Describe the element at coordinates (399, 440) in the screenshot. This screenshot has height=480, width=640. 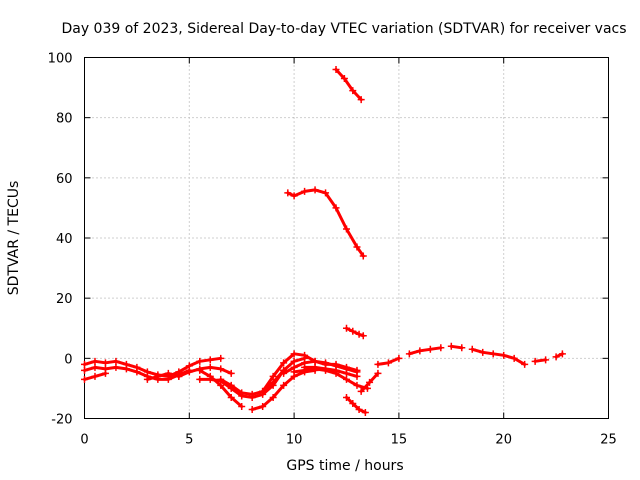
I see `x-tick-label: 15` at that location.